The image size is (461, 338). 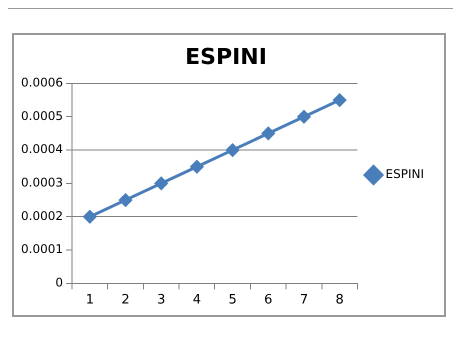 I want to click on x-tick-label: 1, so click(x=90, y=300).